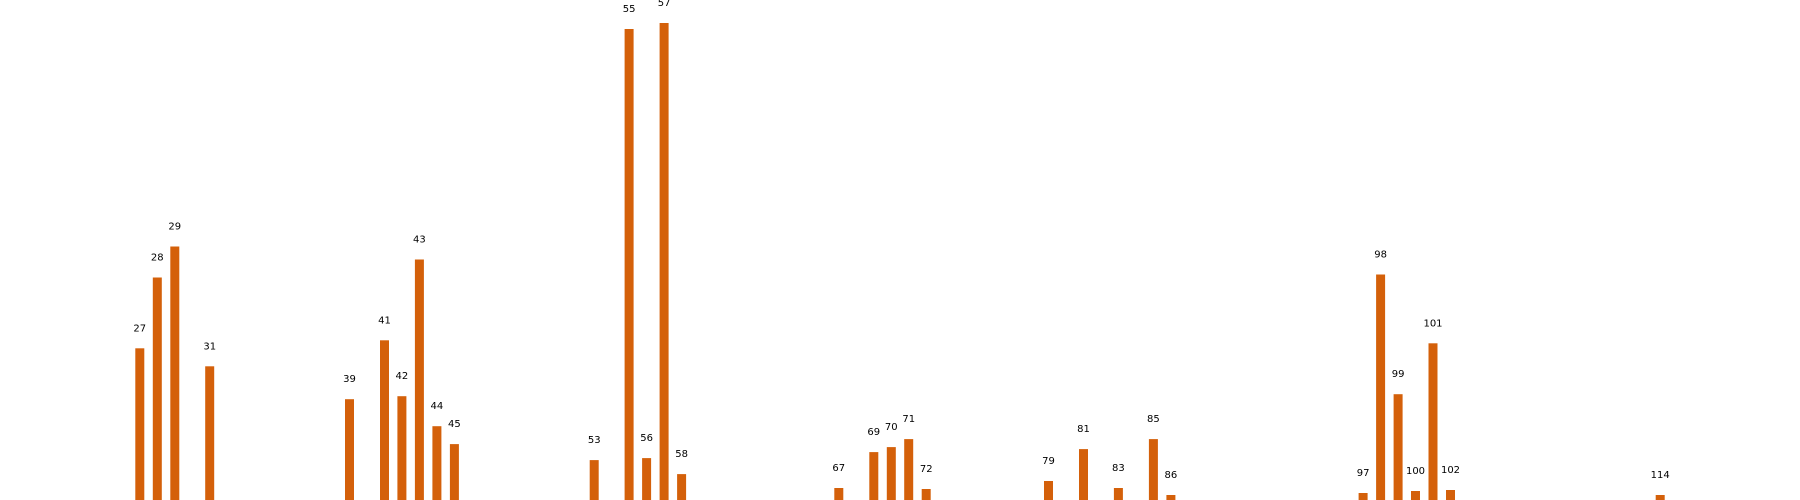 This screenshot has height=500, width=1800. I want to click on bar-label-99: 99, so click(1398, 374).